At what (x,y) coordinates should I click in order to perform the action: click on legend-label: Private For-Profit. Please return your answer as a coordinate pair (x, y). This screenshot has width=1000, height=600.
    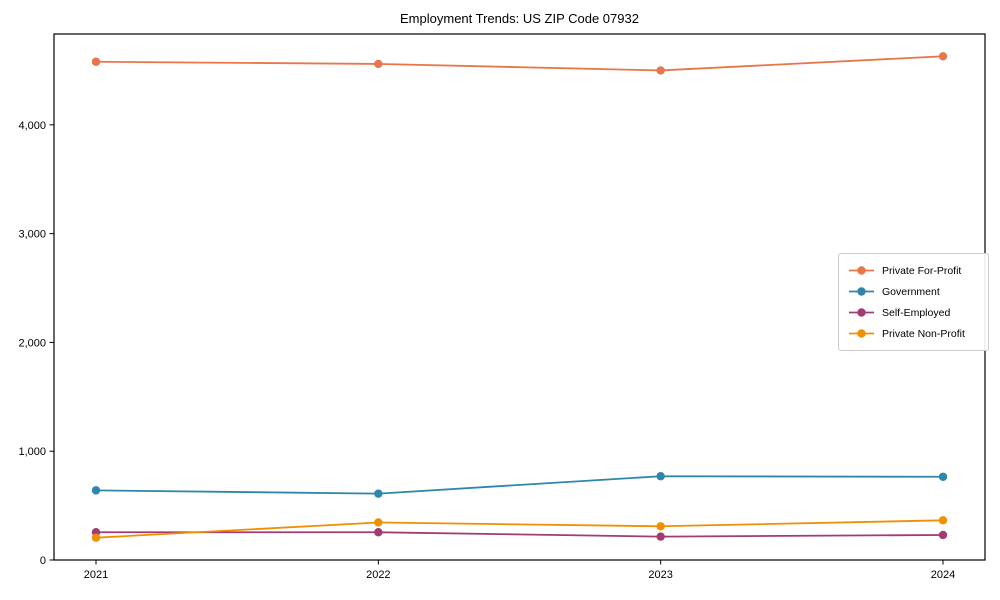
    Looking at the image, I should click on (922, 270).